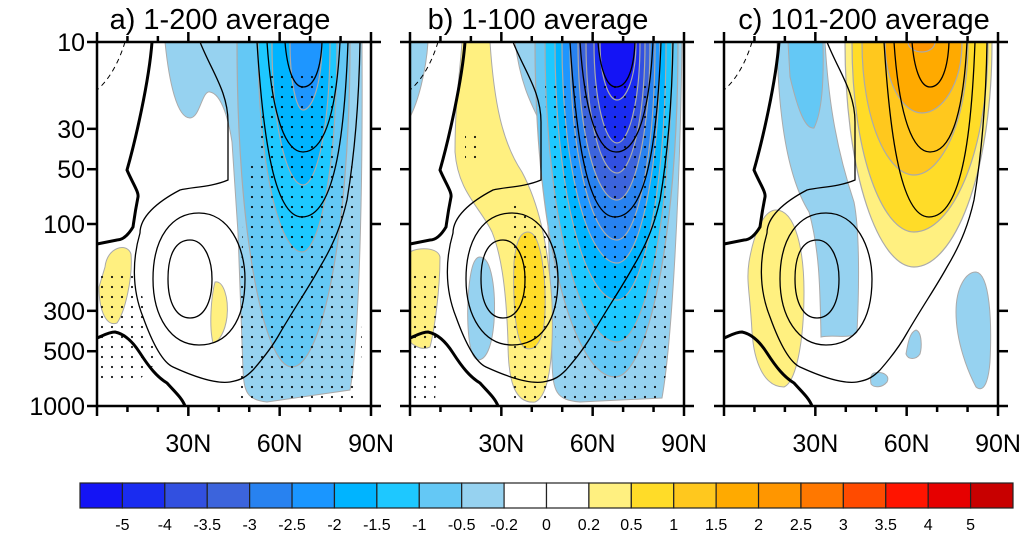 This screenshot has height=534, width=1024. I want to click on colorbar-label: -2, so click(334, 525).